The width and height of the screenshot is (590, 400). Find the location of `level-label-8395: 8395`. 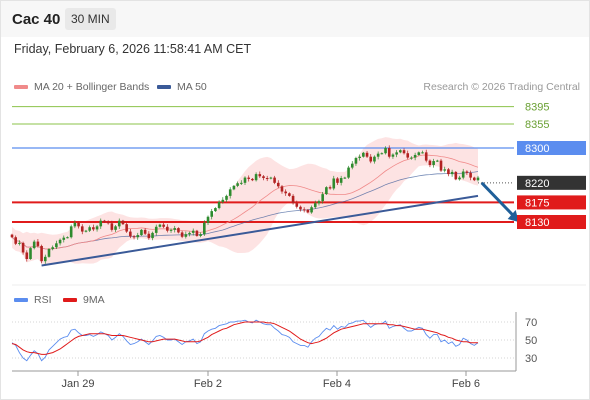

level-label-8395: 8395 is located at coordinates (537, 108).